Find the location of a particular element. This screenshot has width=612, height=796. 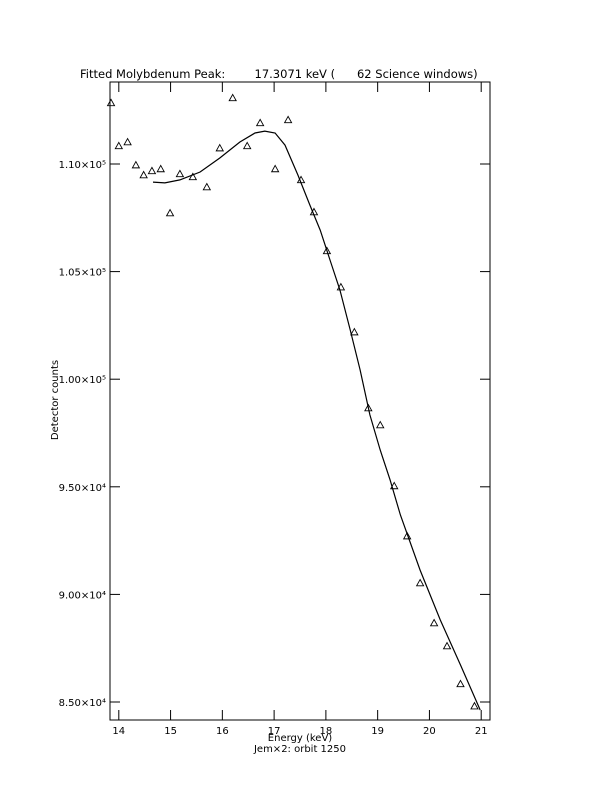

x-axis-label: Energy (keV) is located at coordinates (300, 738).